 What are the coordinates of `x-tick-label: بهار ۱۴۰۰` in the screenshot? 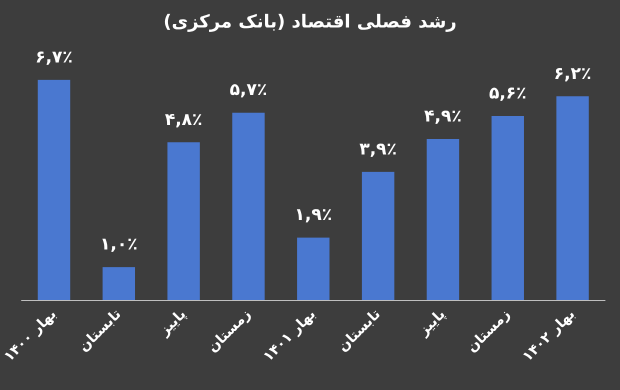 It's located at (30, 335).